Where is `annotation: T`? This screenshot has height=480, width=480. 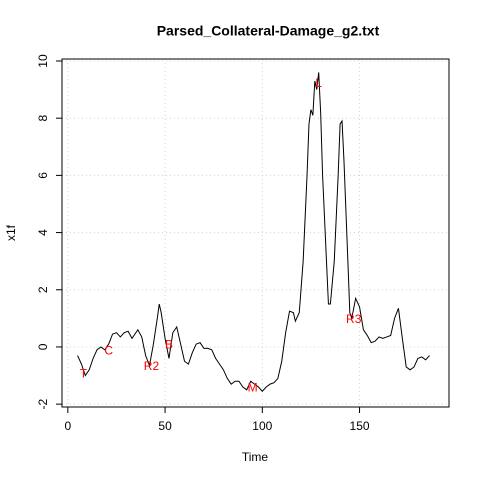
annotation: T is located at coordinates (84, 373).